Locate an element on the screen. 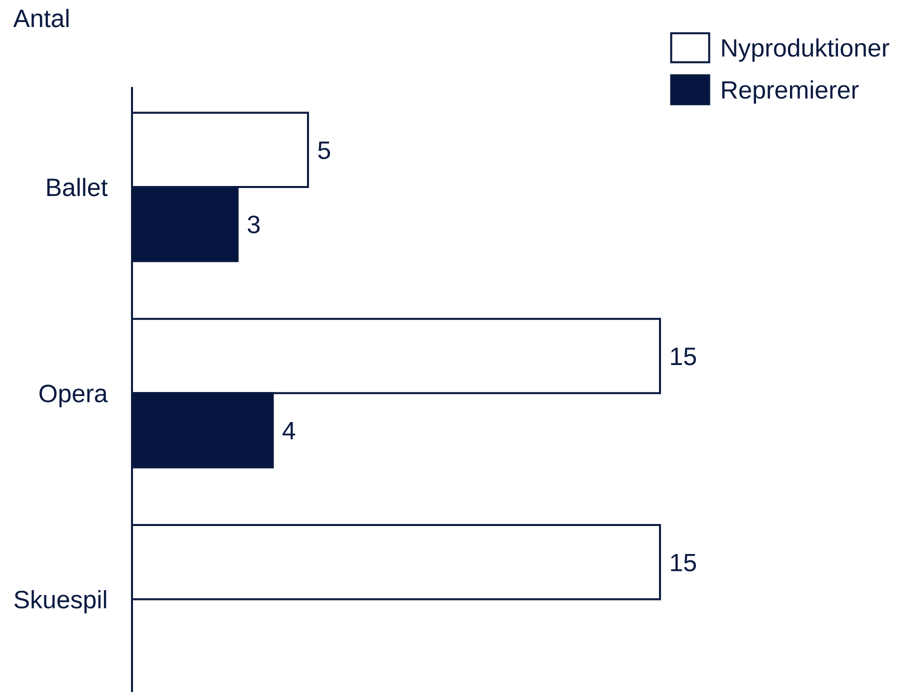  y-tick-label: Opera is located at coordinates (74, 396).